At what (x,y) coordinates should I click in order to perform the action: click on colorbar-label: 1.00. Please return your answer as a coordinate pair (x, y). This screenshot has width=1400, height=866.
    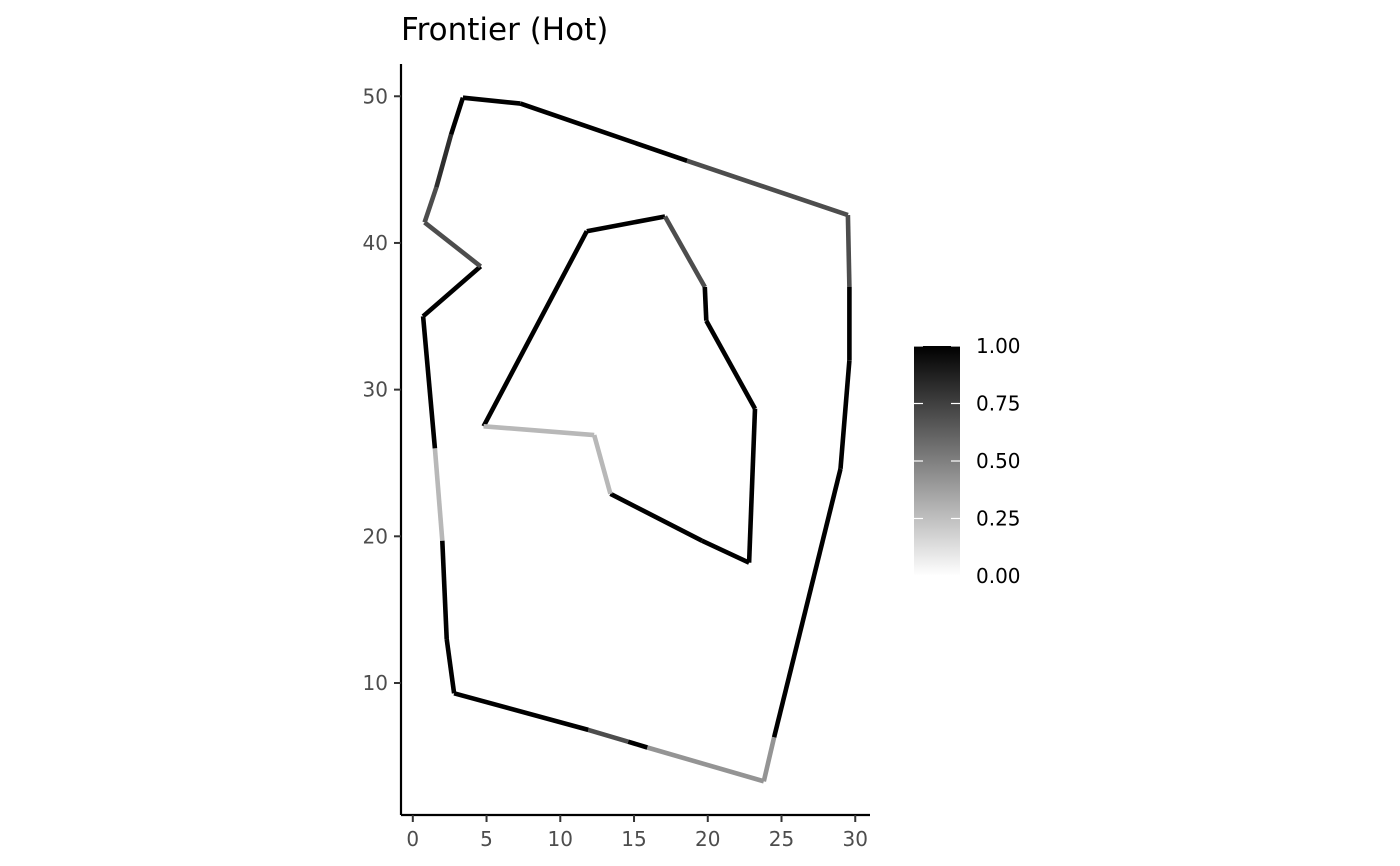
    Looking at the image, I should click on (998, 346).